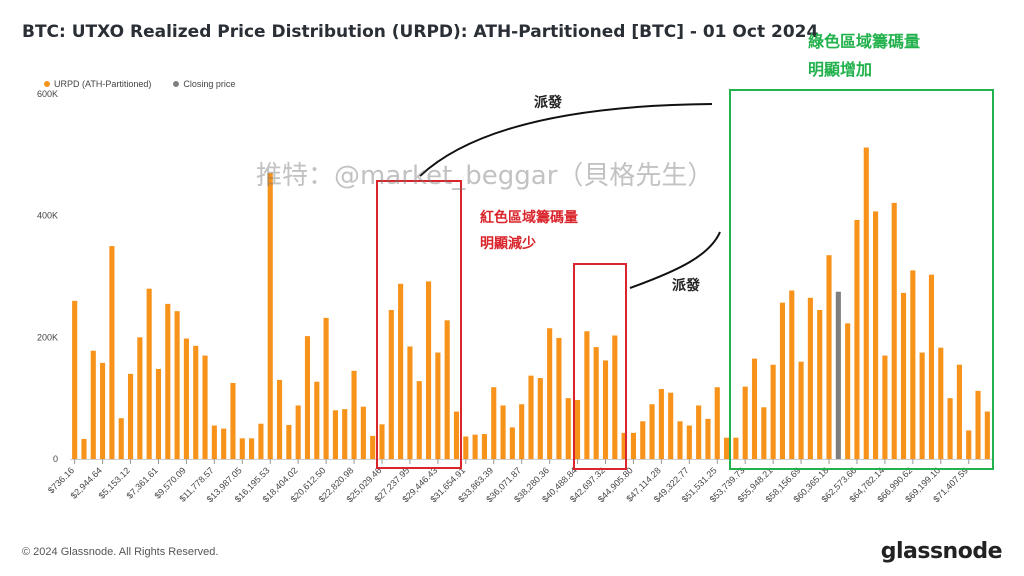 The width and height of the screenshot is (1024, 576). I want to click on legend-item-urpd: URPD (ATH-Partitioned), so click(97, 84).